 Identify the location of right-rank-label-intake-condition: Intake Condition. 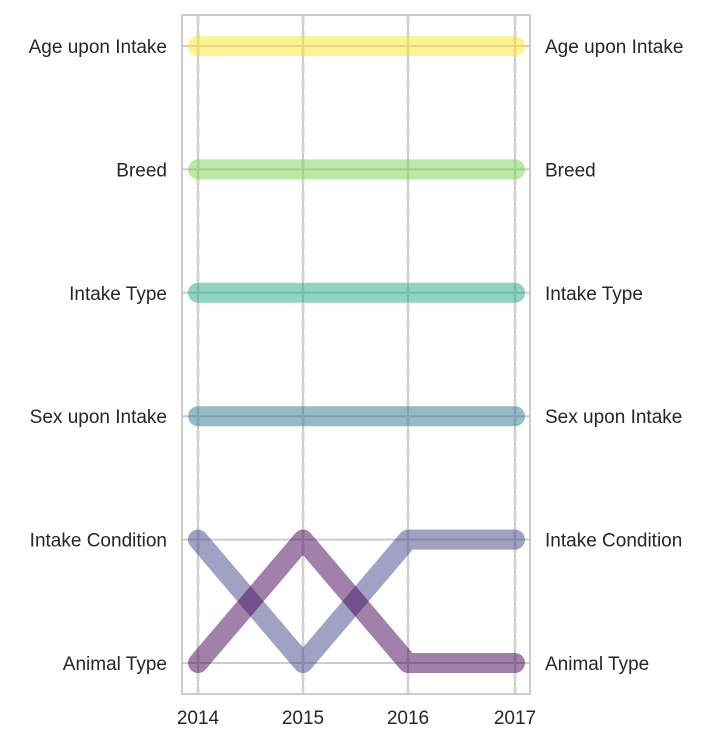
(613, 541).